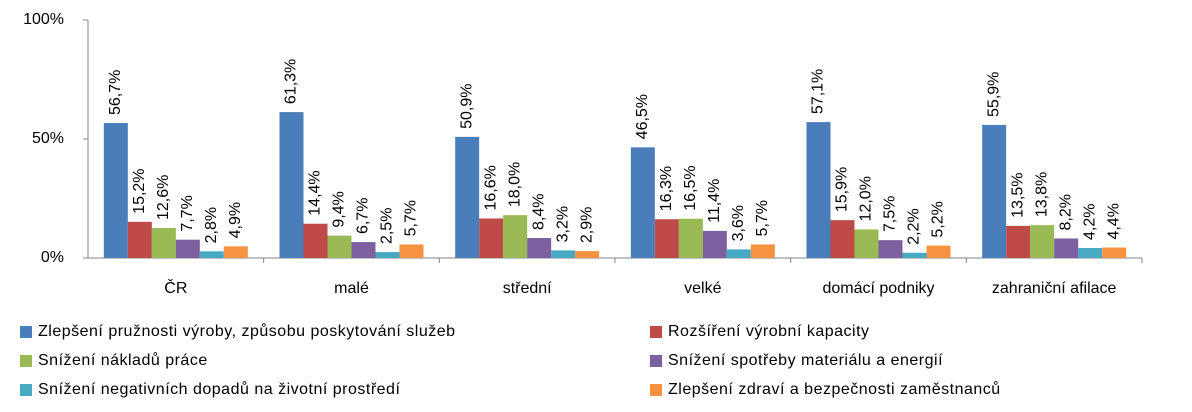 The image size is (1192, 412). I want to click on legend-label: Snížení spotřeby materiálu a energií, so click(805, 360).